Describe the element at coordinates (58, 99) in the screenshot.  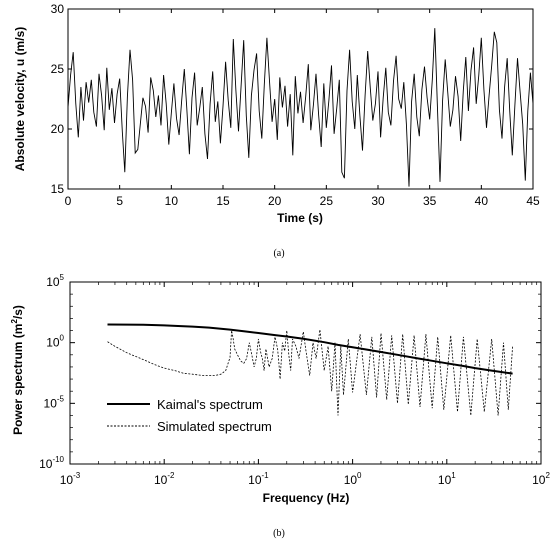
I see `y-tick-labels: 15 20 25 30` at that location.